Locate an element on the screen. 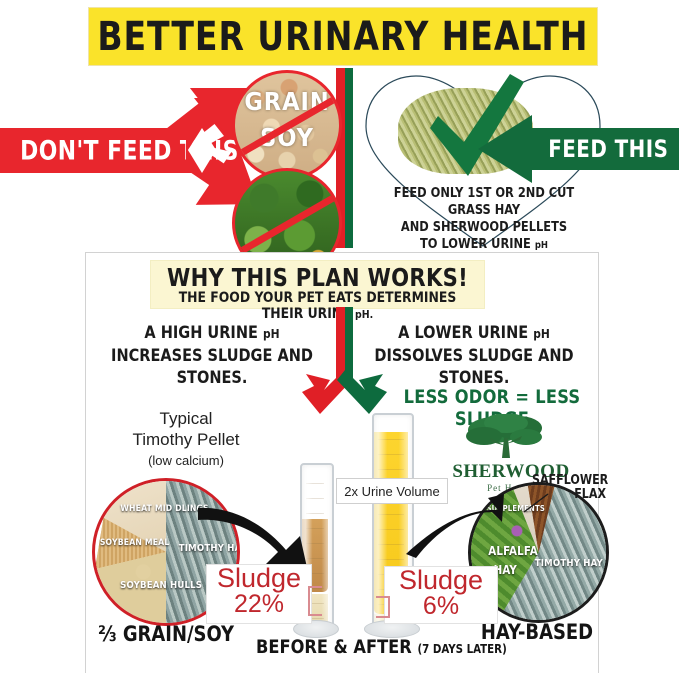 The image size is (679, 673). high-ph-line-1: A HIGH URINE pH is located at coordinates (212, 333).